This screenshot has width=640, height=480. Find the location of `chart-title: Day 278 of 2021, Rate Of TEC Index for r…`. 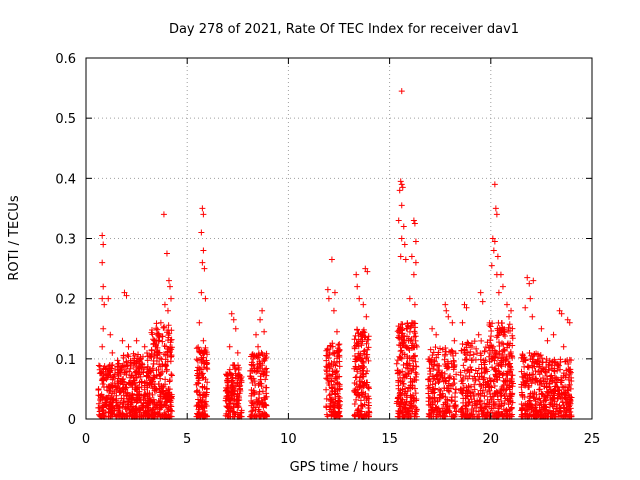

chart-title: Day 278 of 2021, Rate Of TEC Index for r… is located at coordinates (344, 29).